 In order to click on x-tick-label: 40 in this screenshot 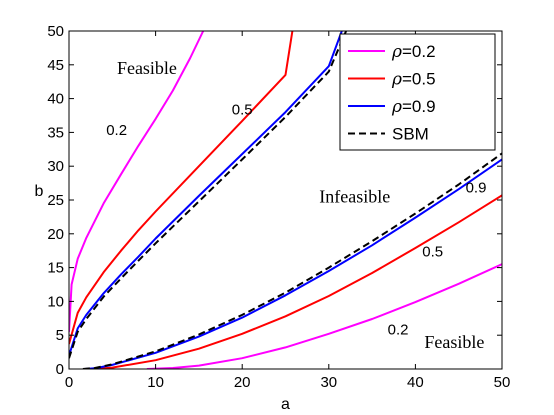, I will do `click(415, 382)`.